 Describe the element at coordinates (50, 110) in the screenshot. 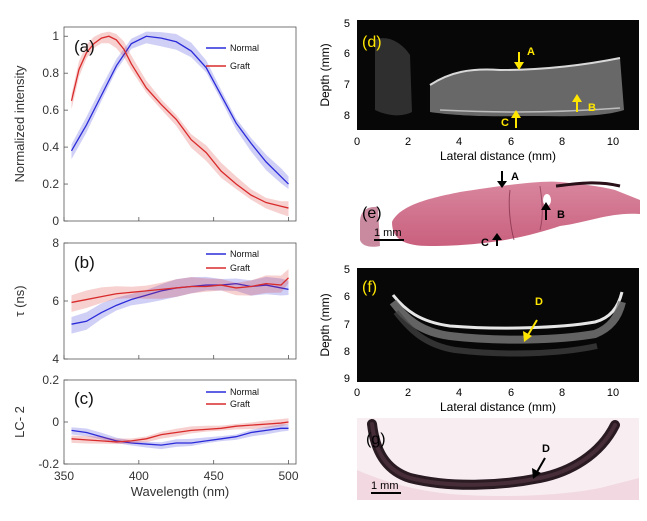

I see `y-tick-label: 0.6` at that location.